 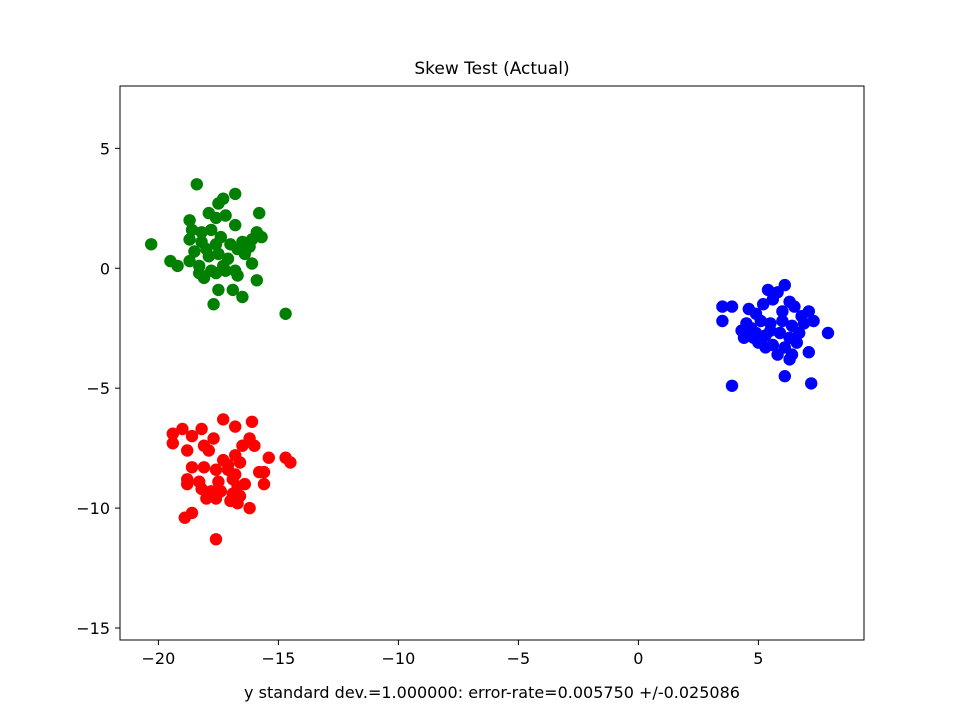 I want to click on y-tick-label: −15, so click(x=93, y=628).